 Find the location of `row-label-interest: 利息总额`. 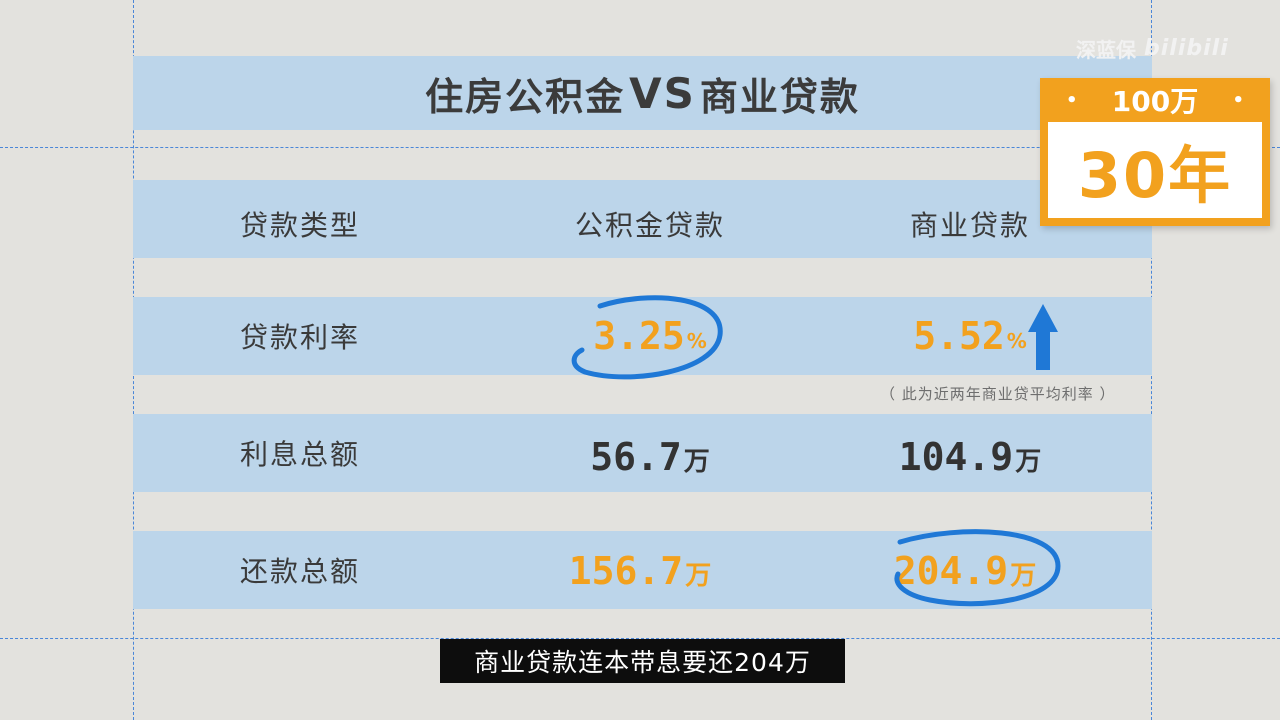

row-label-interest: 利息总额 is located at coordinates (299, 454).